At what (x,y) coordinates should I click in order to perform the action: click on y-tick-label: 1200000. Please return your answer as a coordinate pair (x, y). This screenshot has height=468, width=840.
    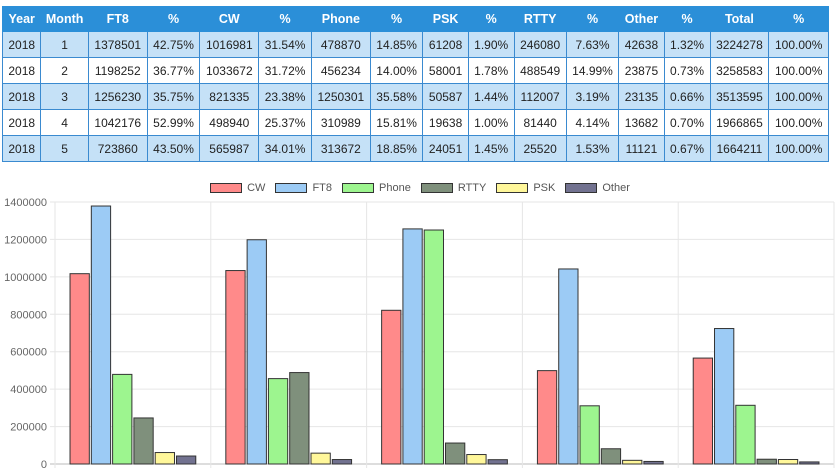
    Looking at the image, I should click on (25, 240).